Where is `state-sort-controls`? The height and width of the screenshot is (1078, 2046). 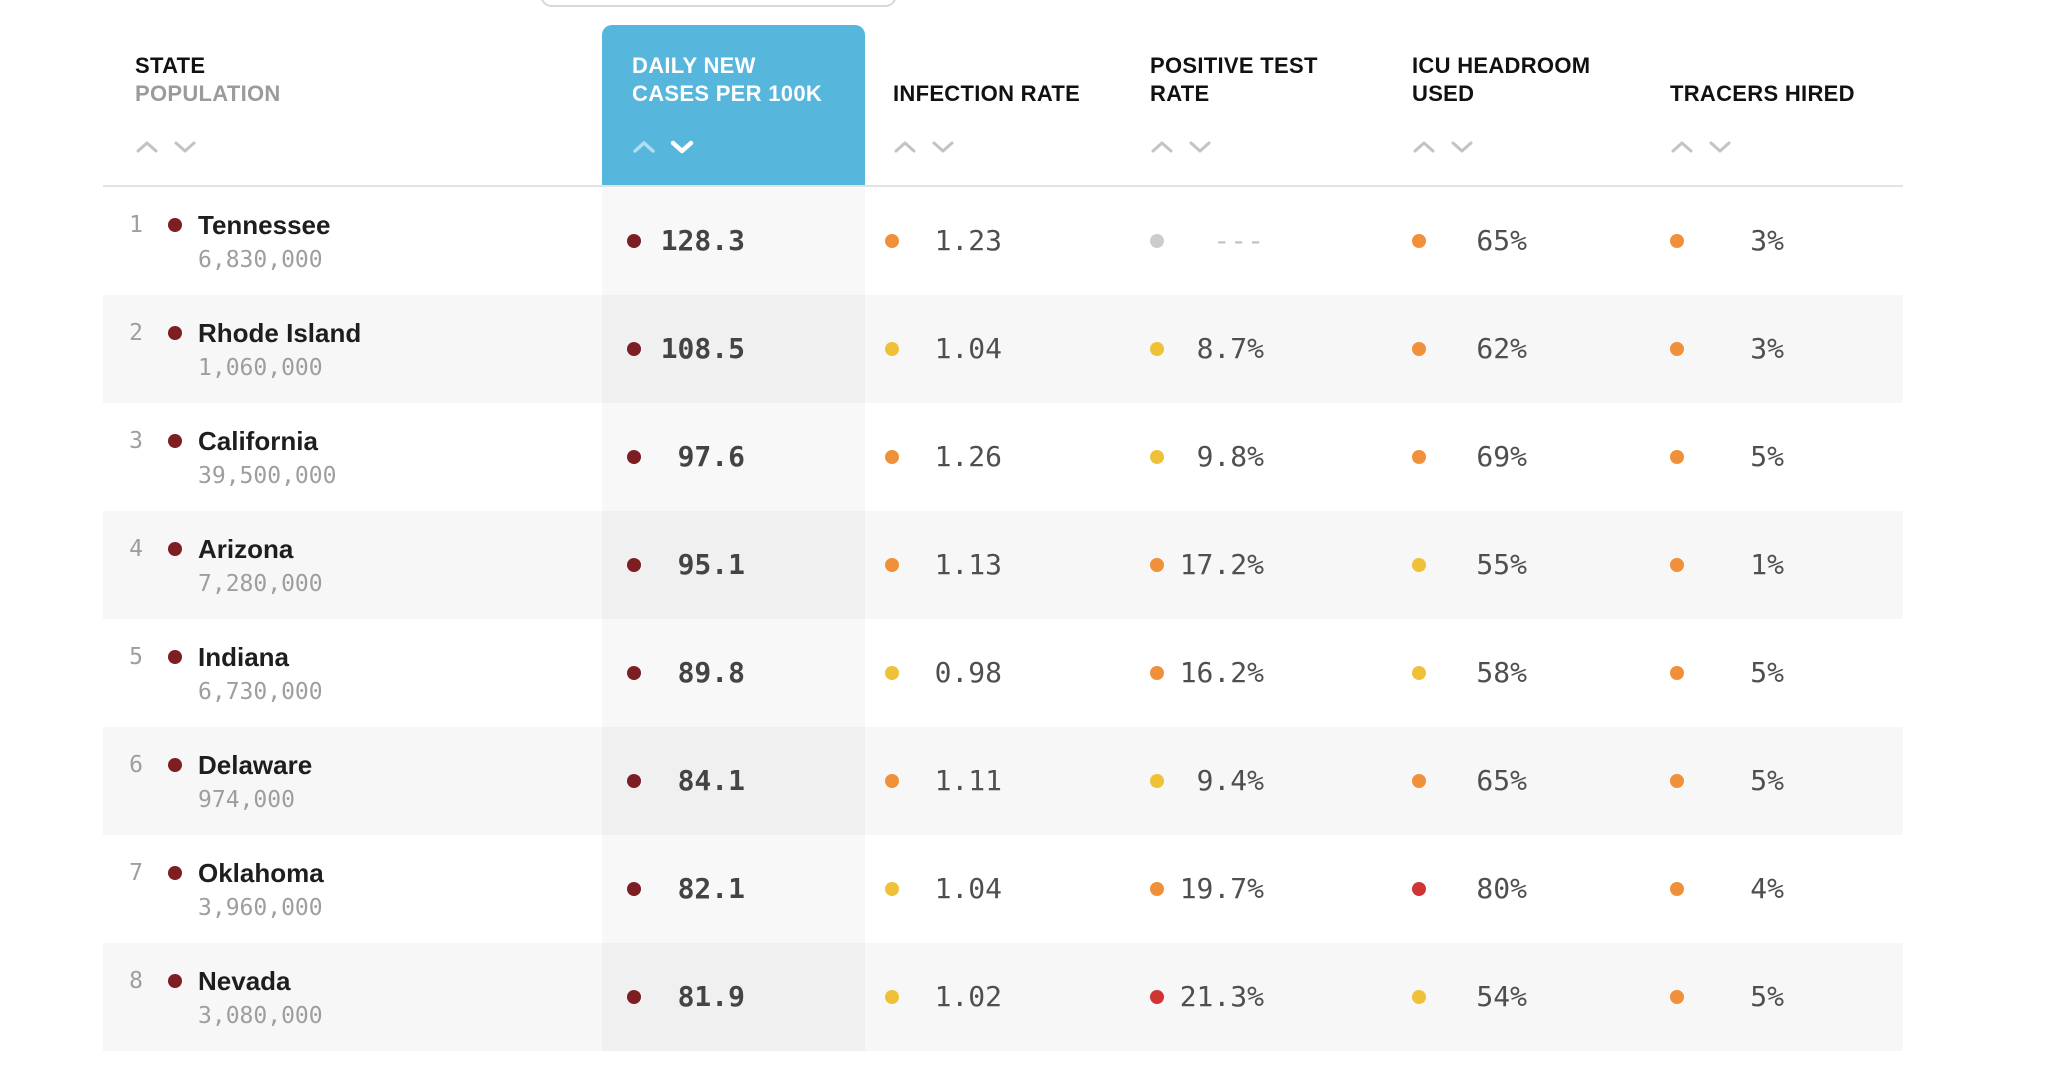 state-sort-controls is located at coordinates (166, 147).